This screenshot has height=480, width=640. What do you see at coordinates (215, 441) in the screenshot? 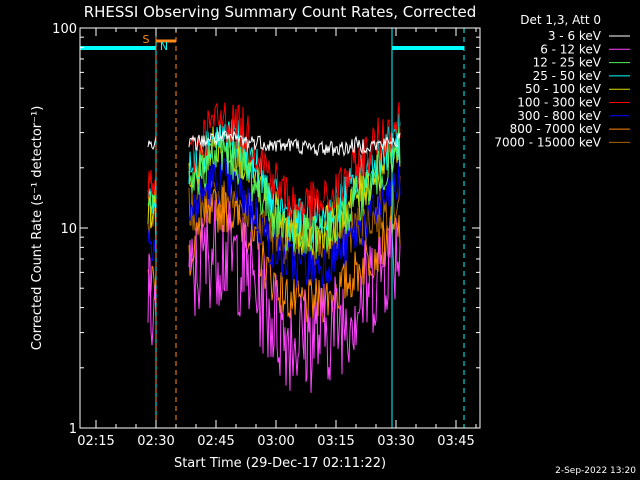
I see `x-tick-label: 02:45` at bounding box center [215, 441].